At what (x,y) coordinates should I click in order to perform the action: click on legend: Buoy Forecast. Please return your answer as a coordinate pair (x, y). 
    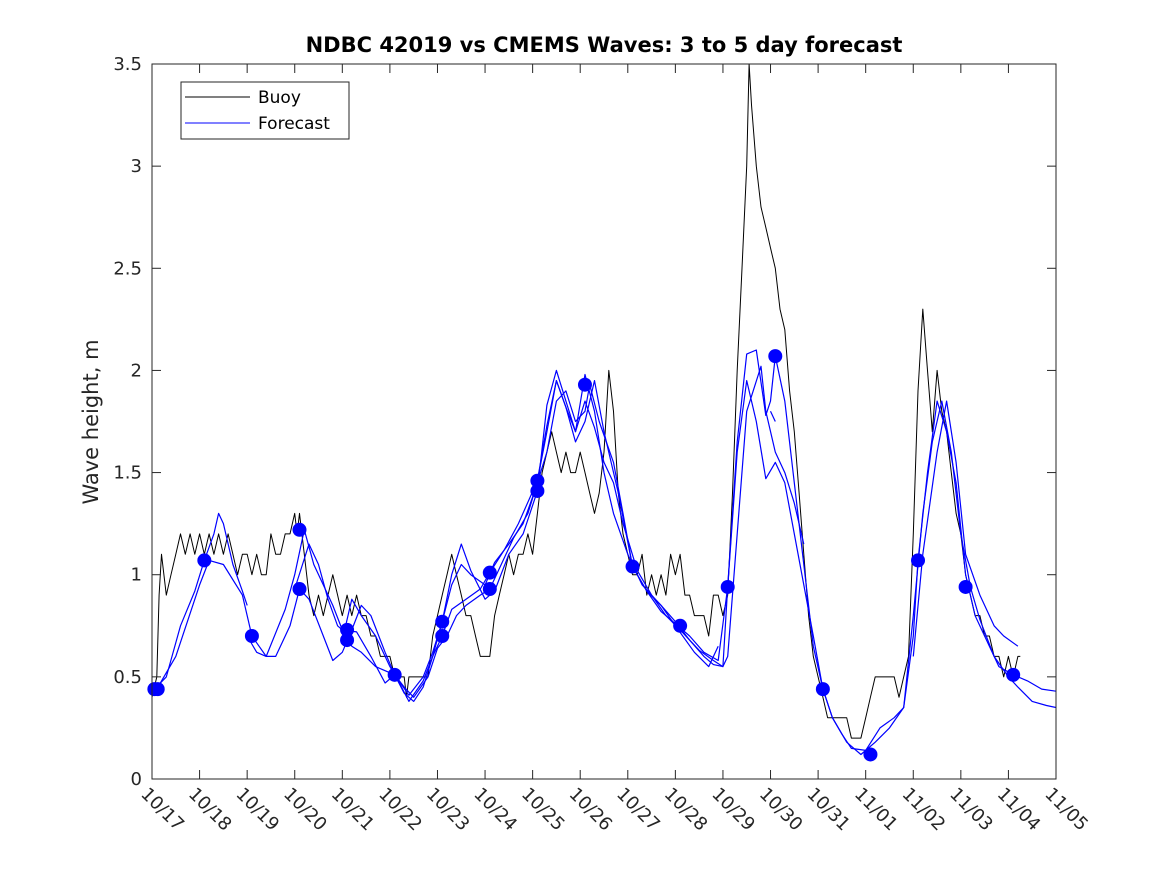
    Looking at the image, I should click on (265, 110).